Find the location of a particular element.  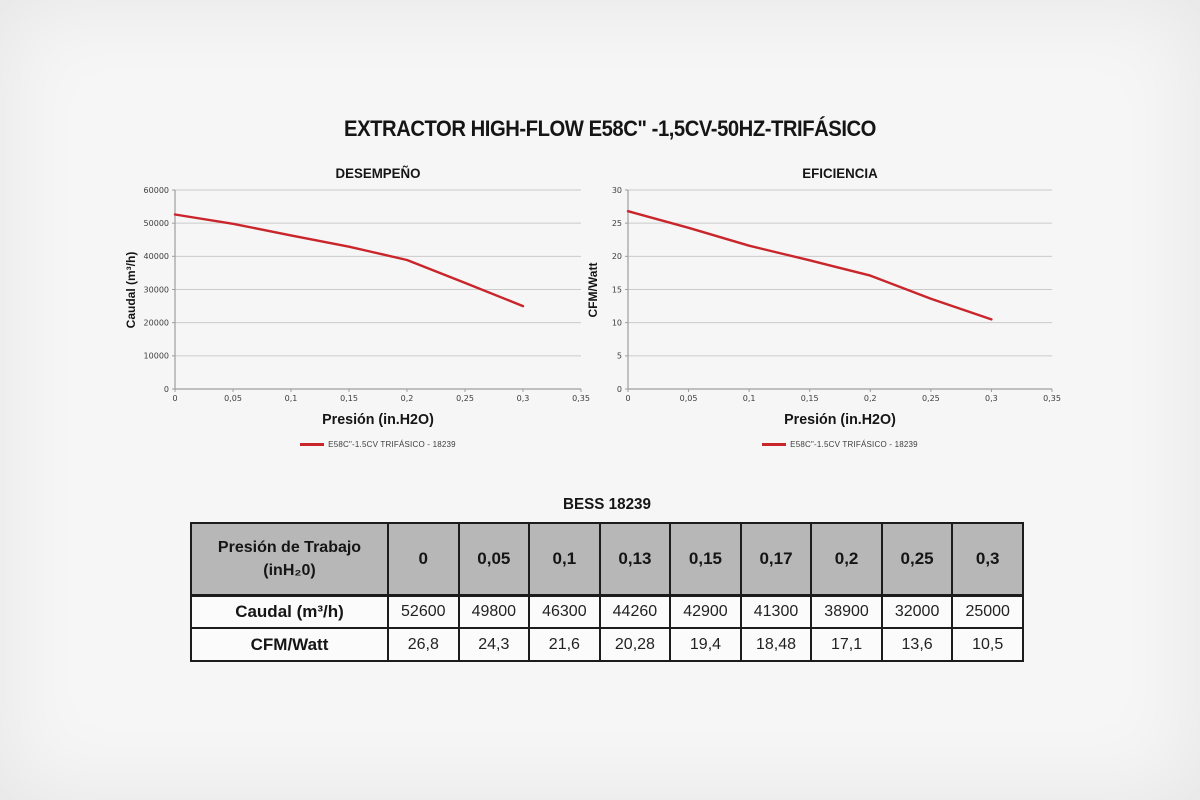

chart-title: DESEMPEÑO is located at coordinates (378, 173).